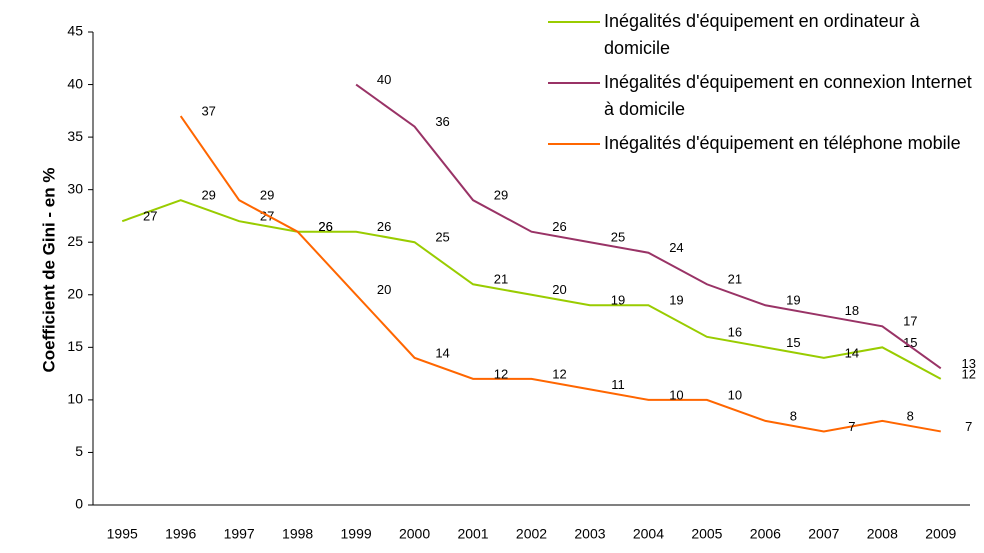  I want to click on x-tick-label: 2008, so click(882, 534).